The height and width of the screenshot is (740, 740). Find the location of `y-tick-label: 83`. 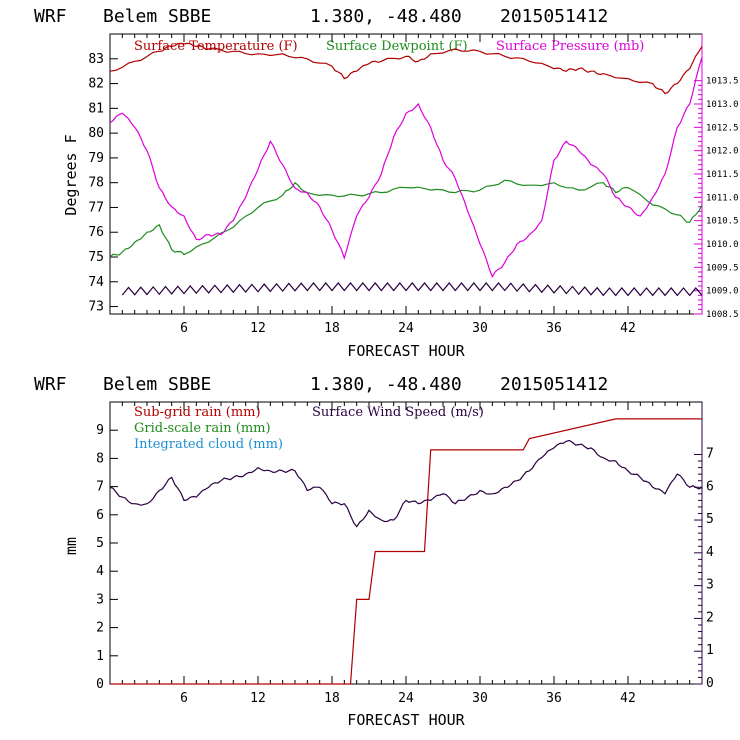

y-tick-label: 83 is located at coordinates (96, 59).